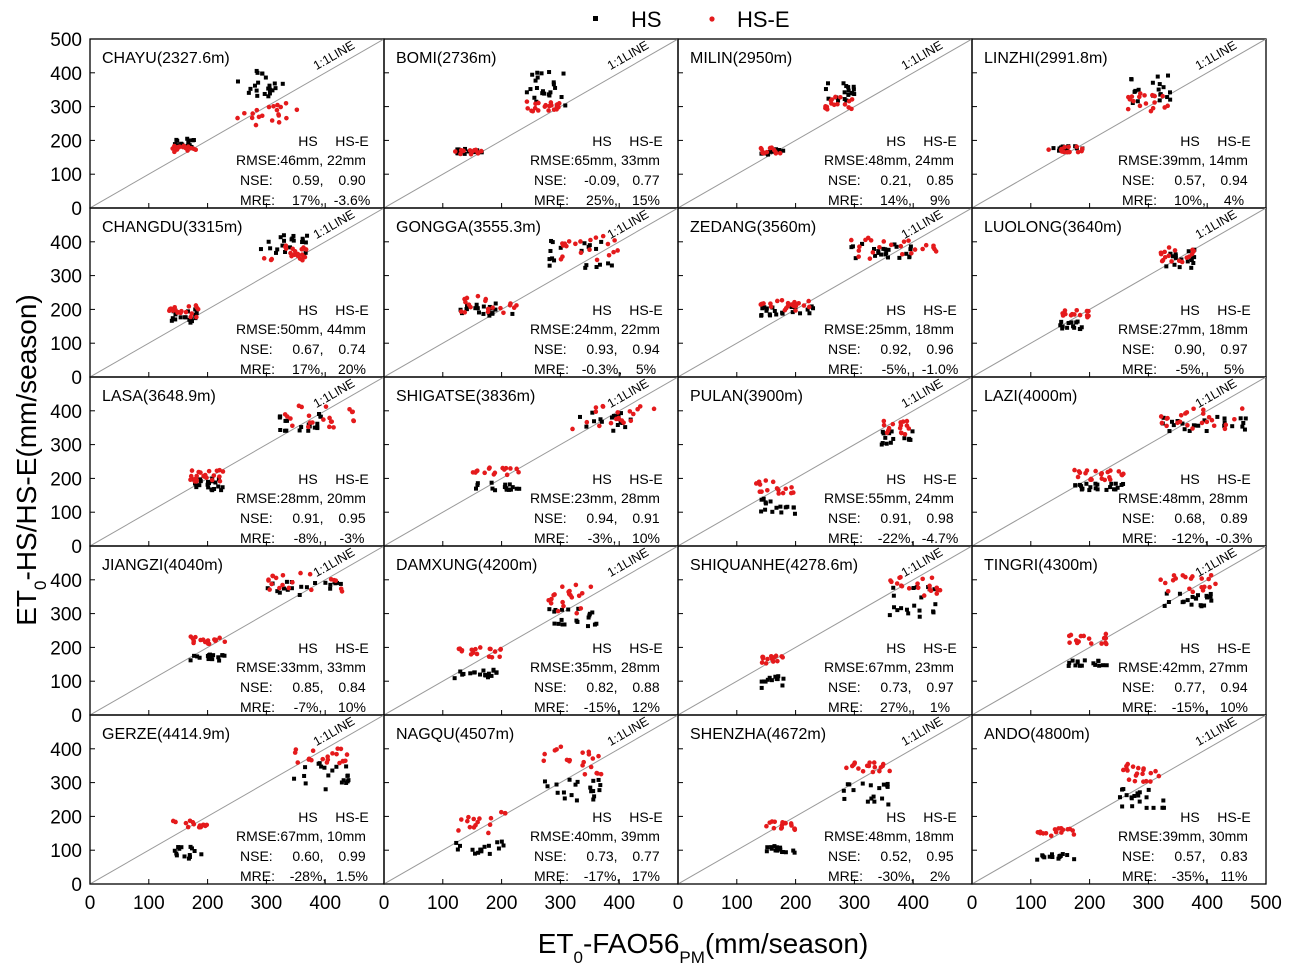 This screenshot has width=1299, height=969. I want to click on stats-label-mre: MRE:, so click(551, 538).